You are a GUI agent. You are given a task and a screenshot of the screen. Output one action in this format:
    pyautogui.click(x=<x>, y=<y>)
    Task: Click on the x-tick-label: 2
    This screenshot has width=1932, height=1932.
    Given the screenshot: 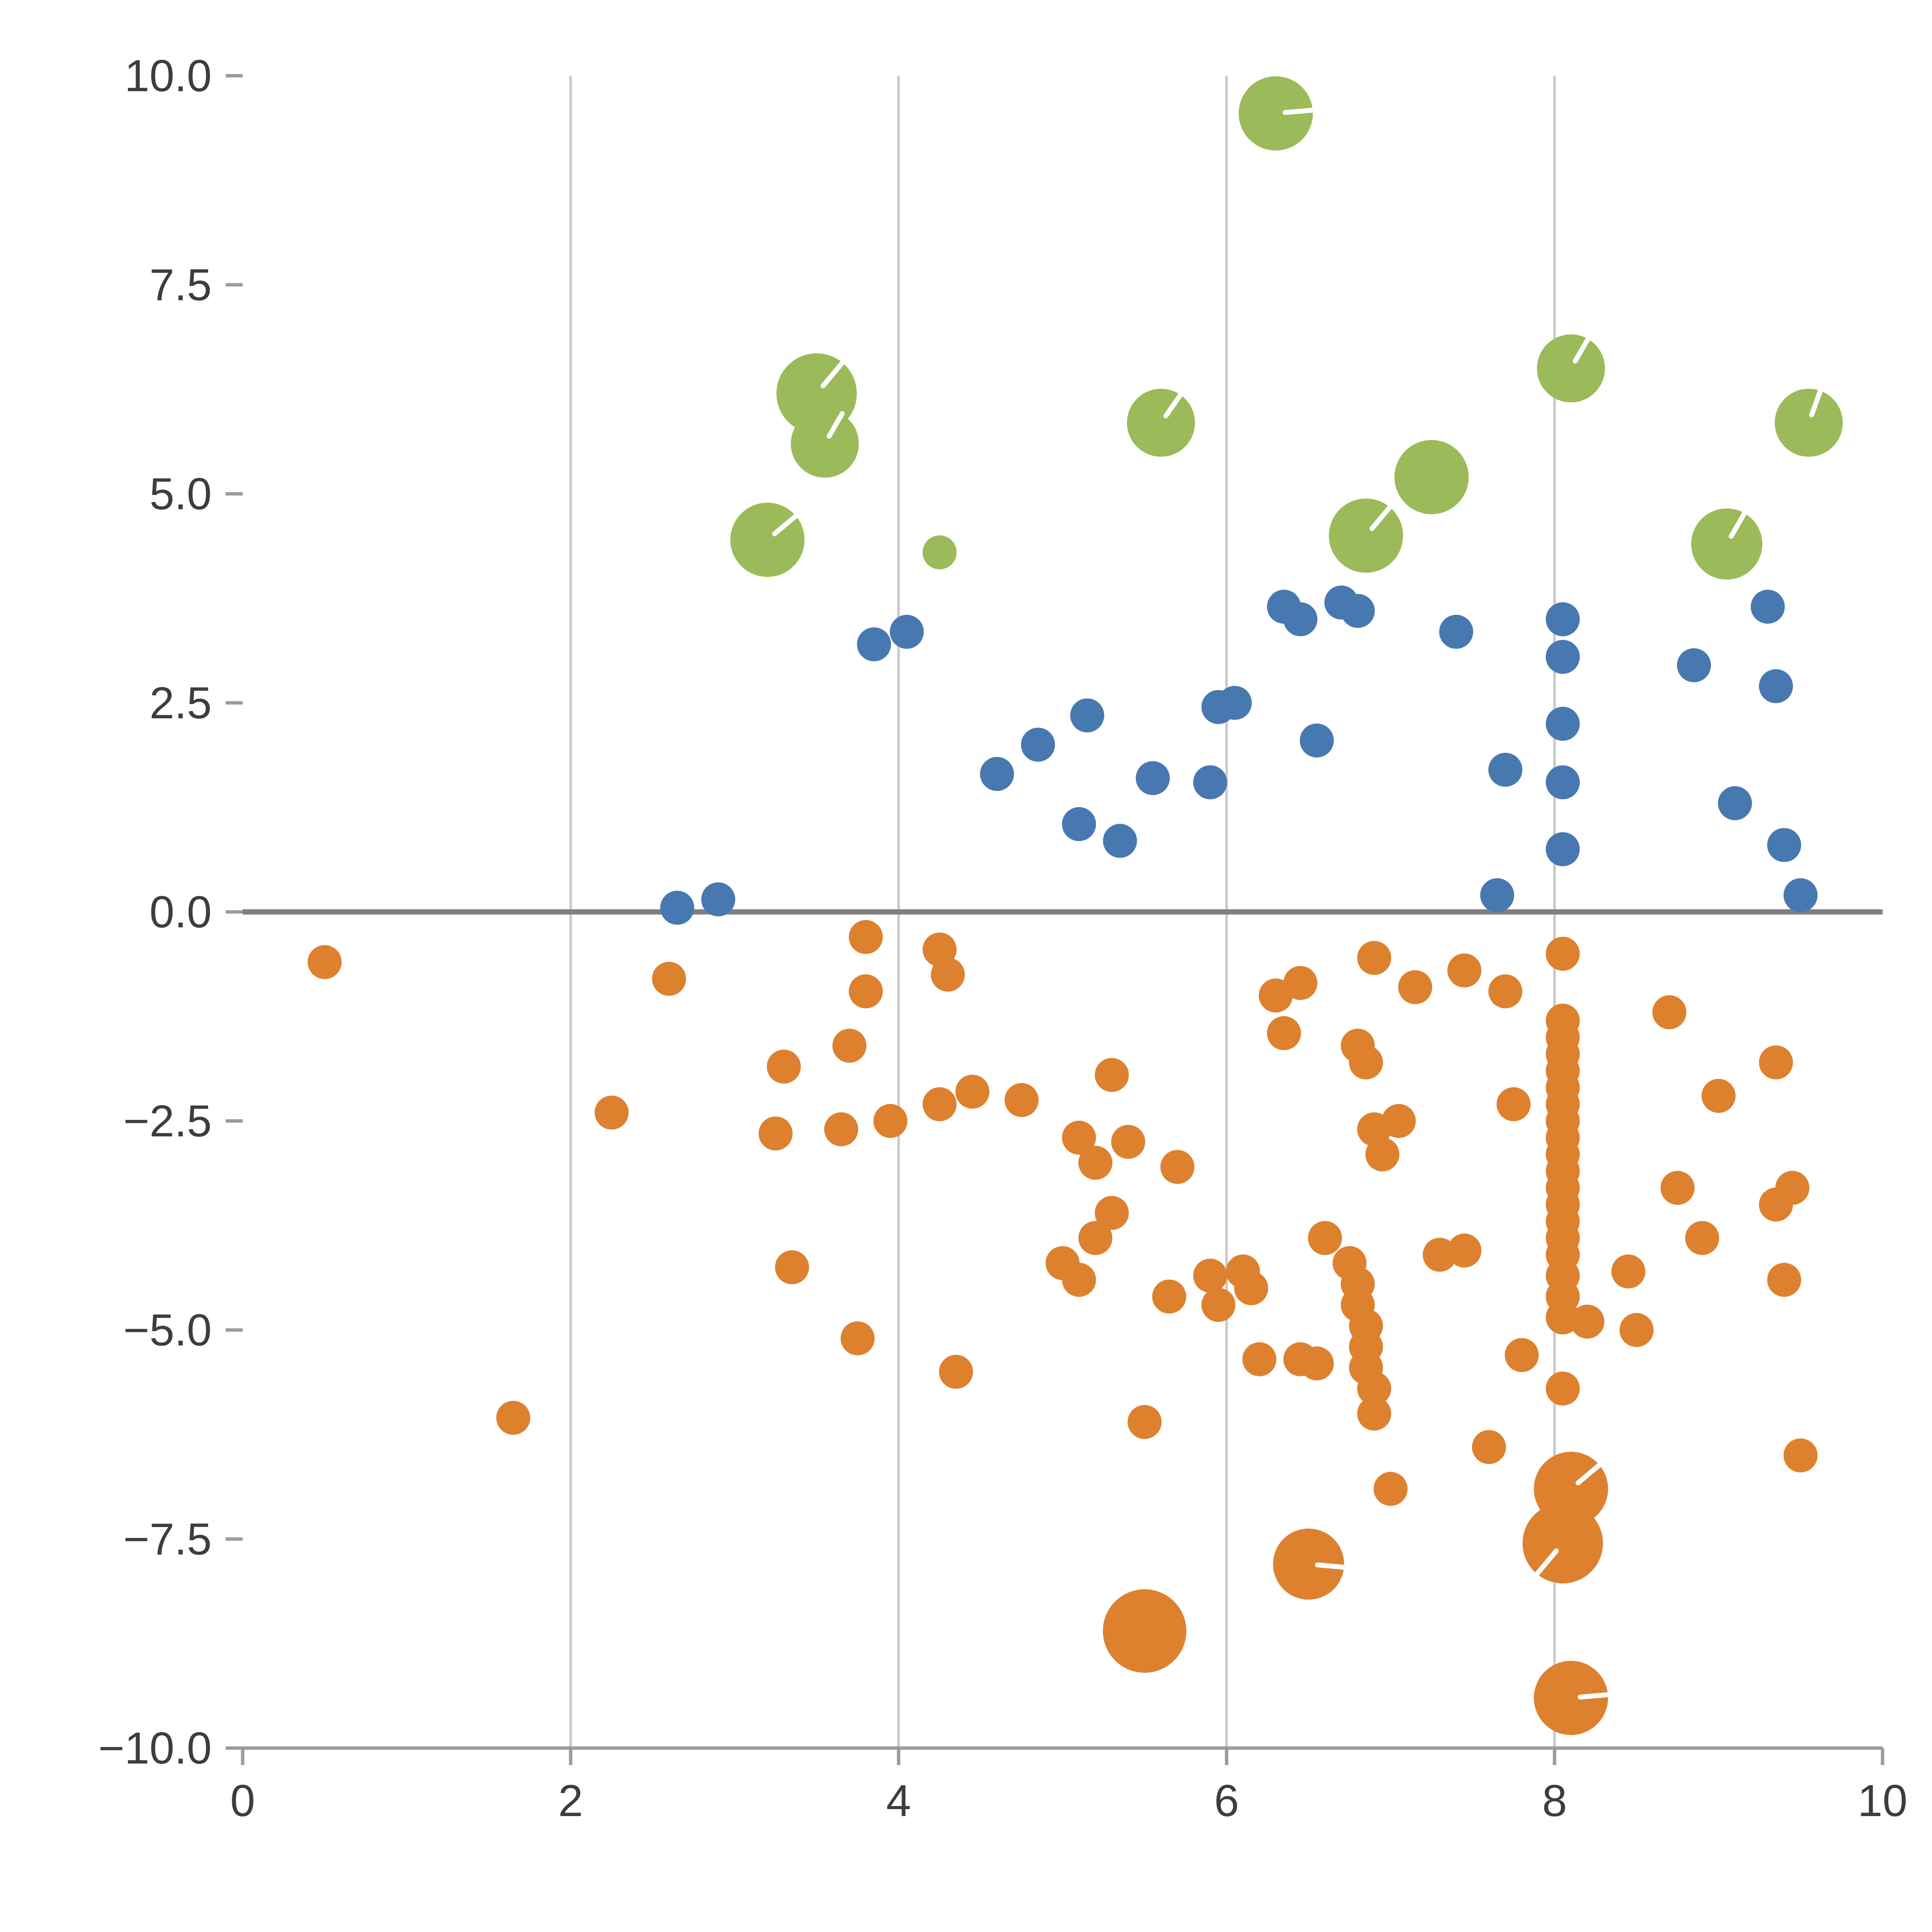 What is the action you would take?
    pyautogui.click(x=571, y=1801)
    